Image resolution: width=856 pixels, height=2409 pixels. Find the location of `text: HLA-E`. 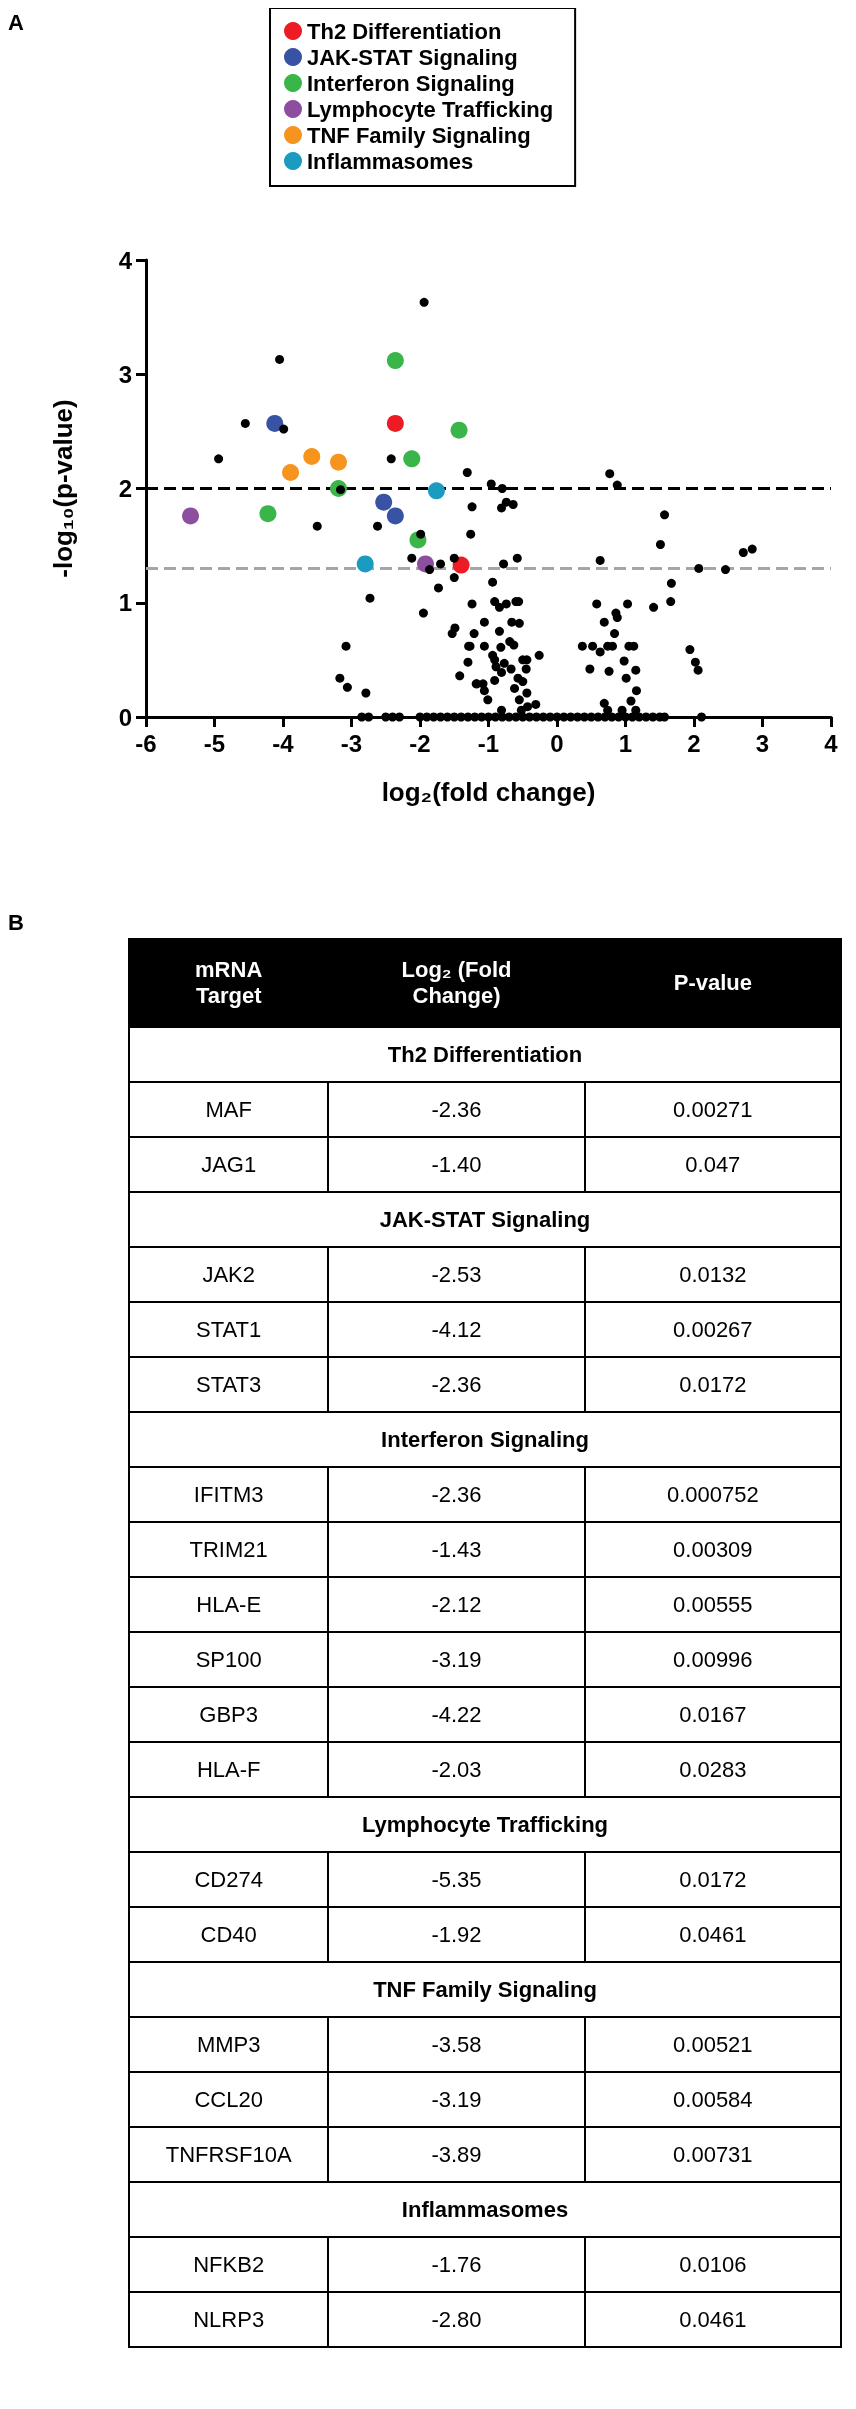

text: HLA-E is located at coordinates (229, 1604).